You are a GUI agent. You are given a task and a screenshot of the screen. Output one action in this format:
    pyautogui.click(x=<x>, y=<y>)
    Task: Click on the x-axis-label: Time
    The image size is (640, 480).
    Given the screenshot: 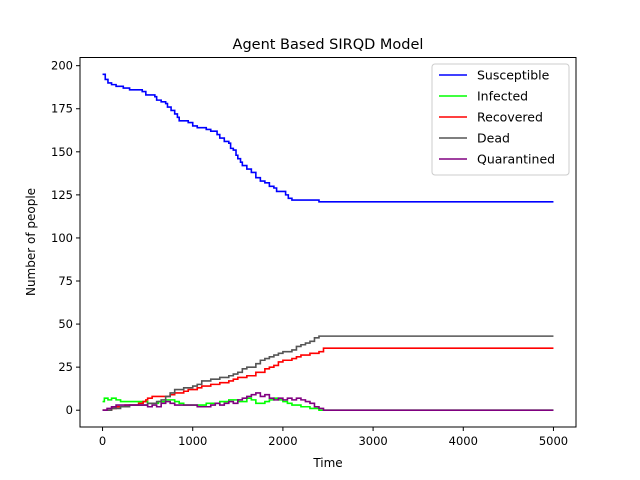 What is the action you would take?
    pyautogui.click(x=327, y=463)
    